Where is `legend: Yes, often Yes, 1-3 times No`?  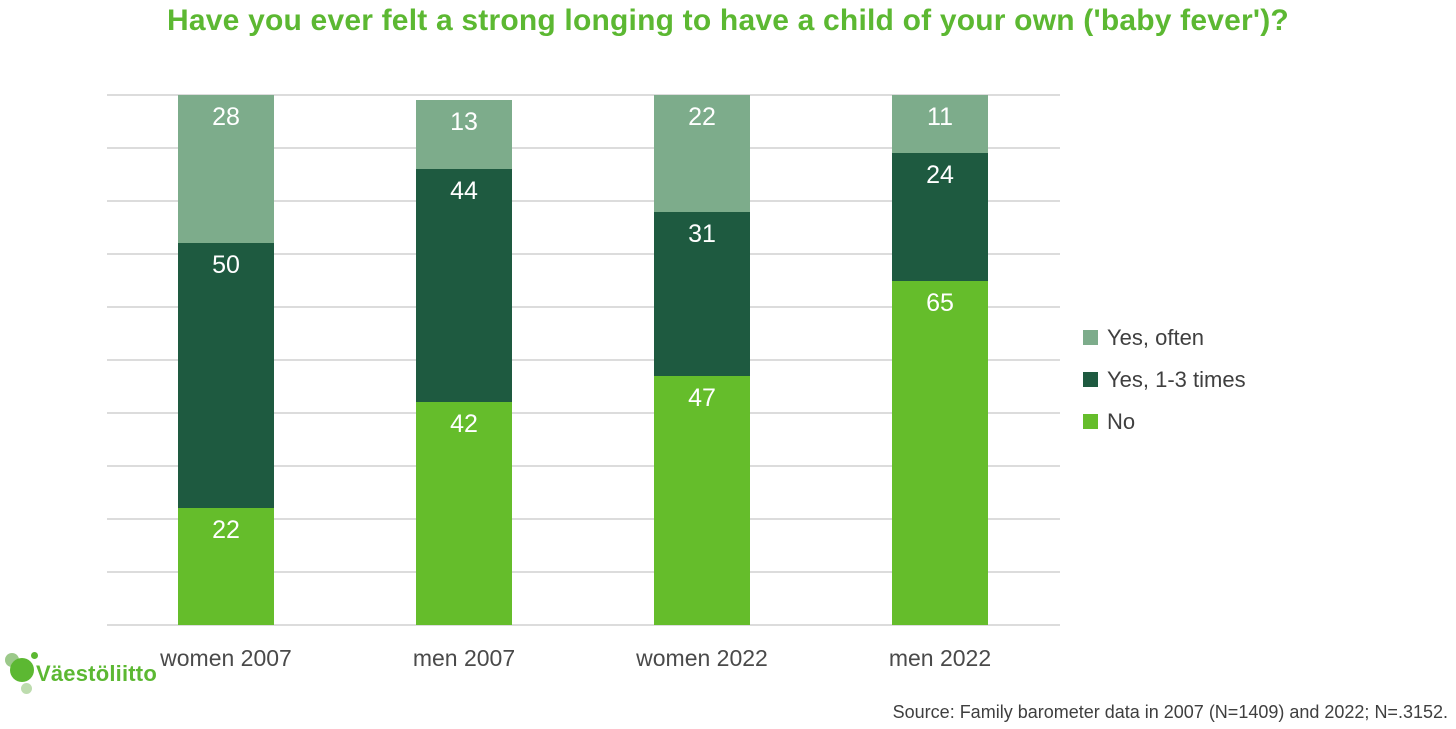 legend: Yes, often Yes, 1-3 times No is located at coordinates (1164, 388).